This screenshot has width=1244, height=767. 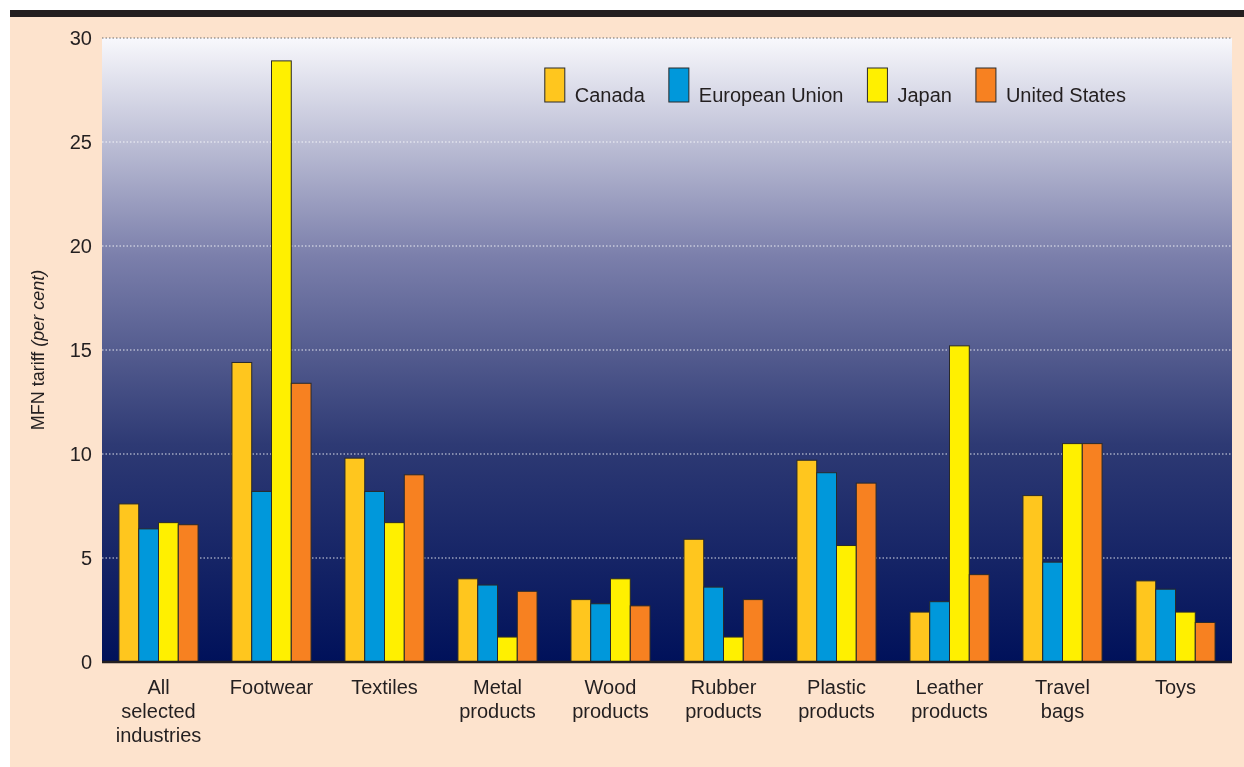 I want to click on x-tick-label: Metal products, so click(x=497, y=699).